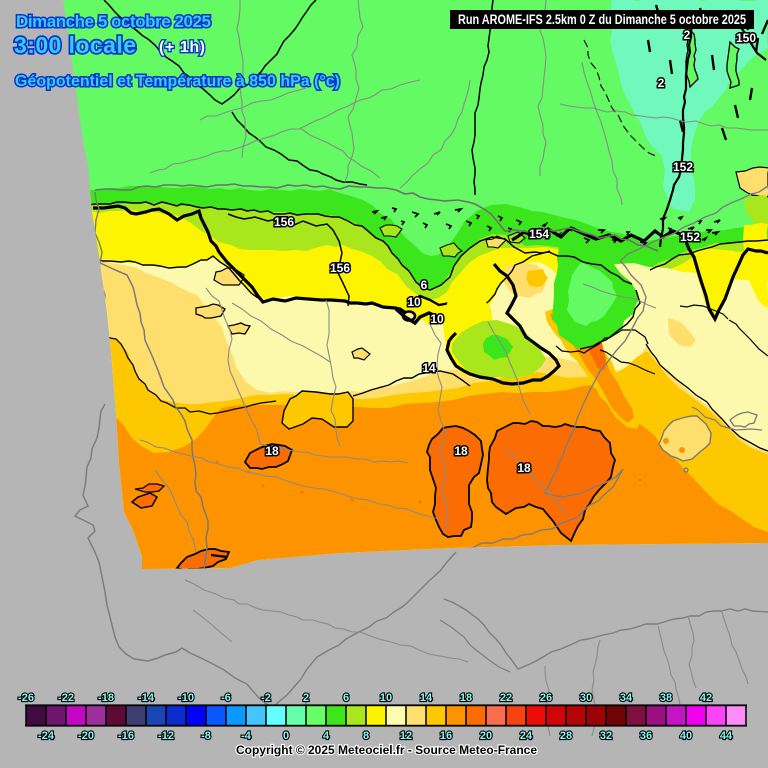 The image size is (768, 768). I want to click on svg-text: 26, so click(546, 698).